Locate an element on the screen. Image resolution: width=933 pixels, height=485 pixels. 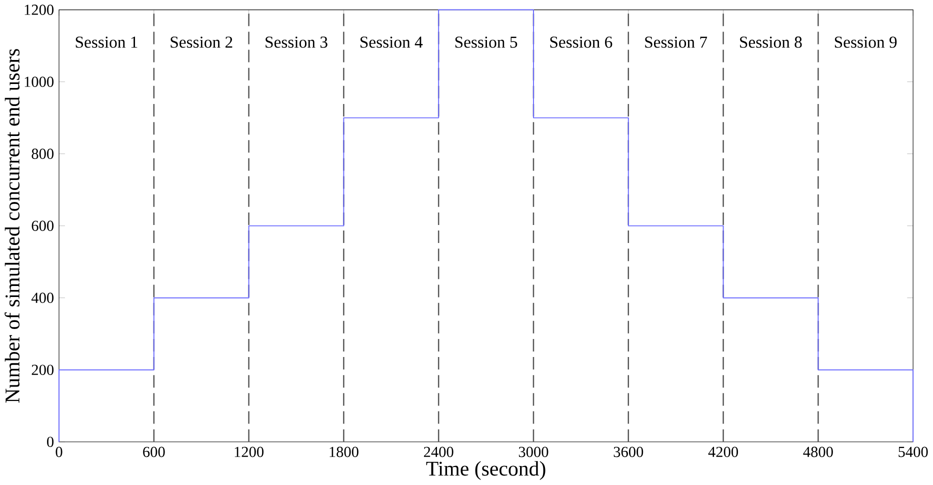
x-axis-title: Time (second) is located at coordinates (486, 470).